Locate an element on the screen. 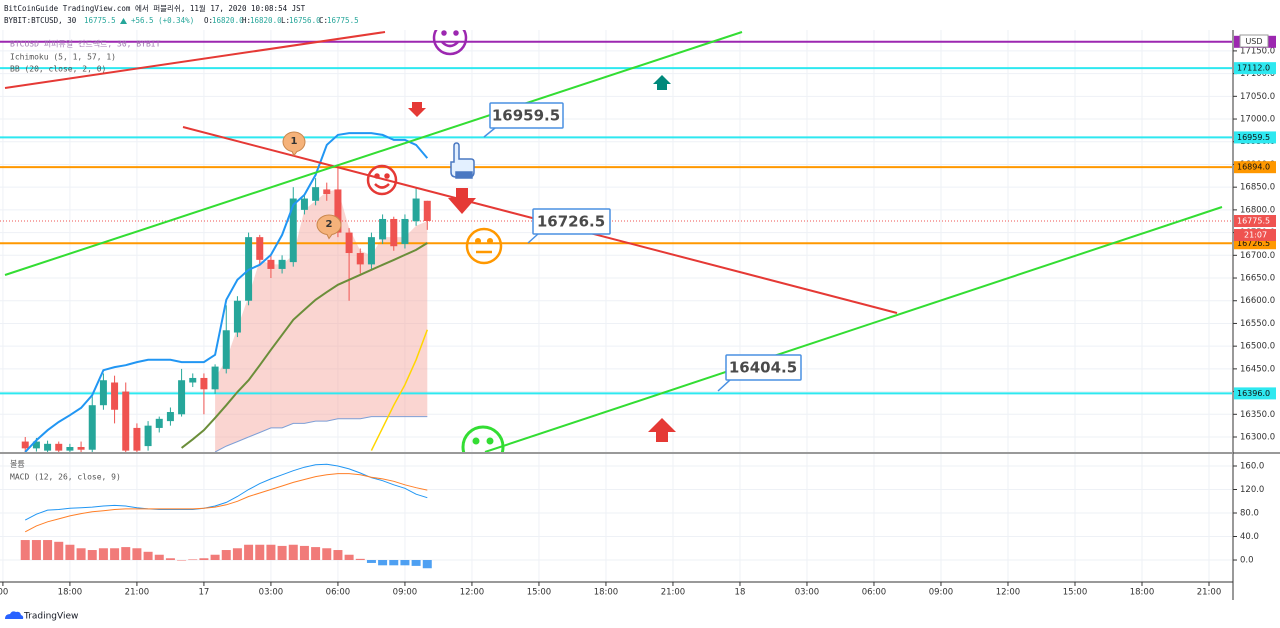  callout: 16726.5 is located at coordinates (569, 226).